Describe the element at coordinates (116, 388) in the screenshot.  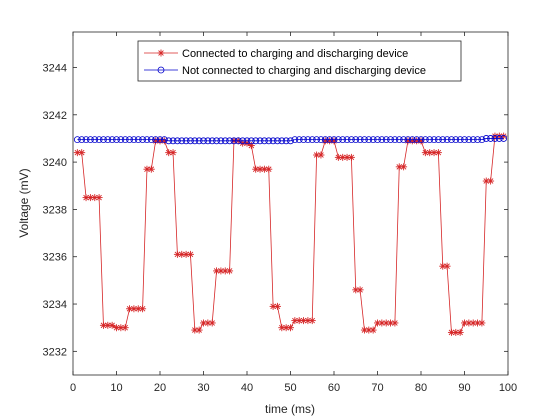
I see `x-tick-label: 10` at that location.